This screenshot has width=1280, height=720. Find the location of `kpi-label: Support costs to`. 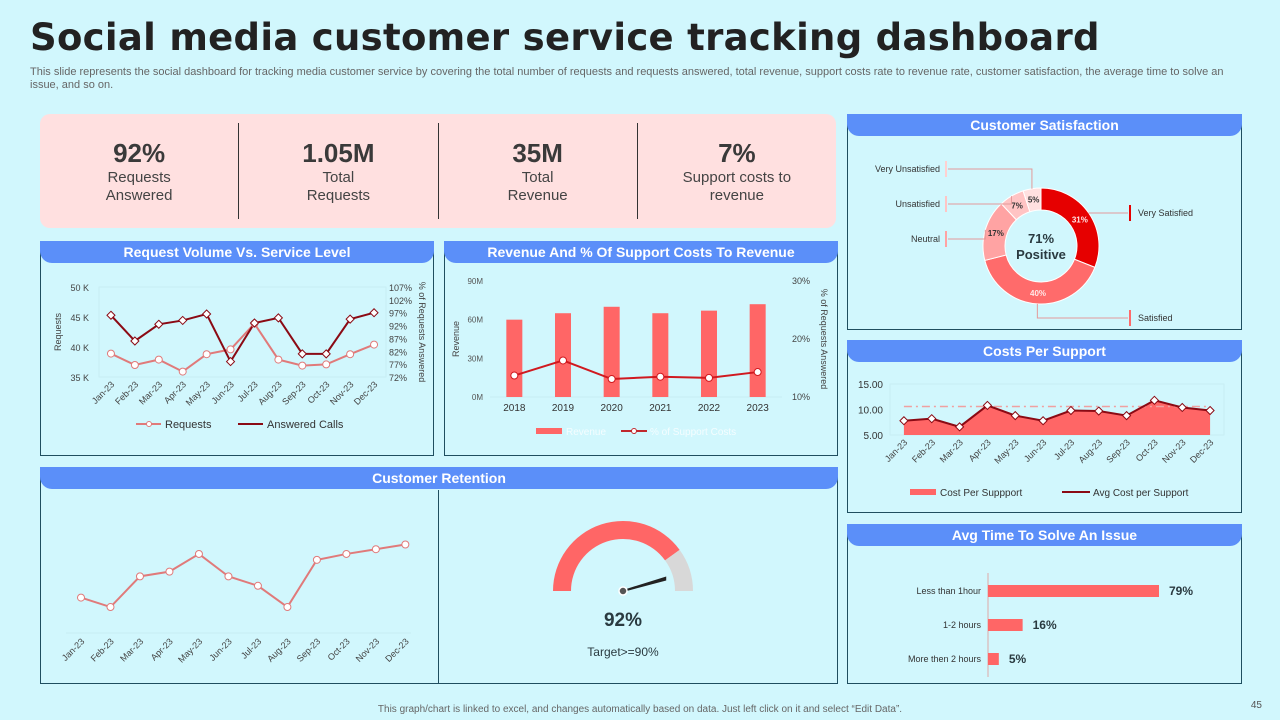

kpi-label: Support costs to is located at coordinates (737, 177).